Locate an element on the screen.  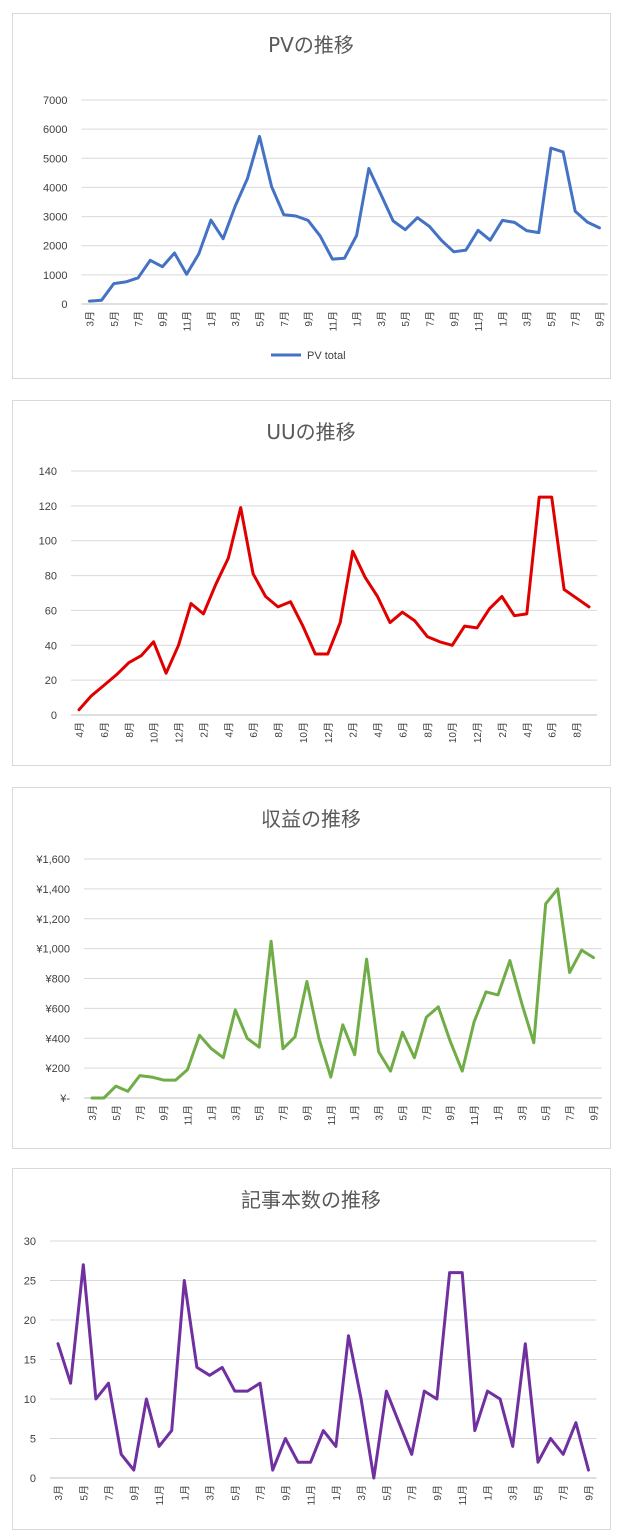
y-tick-label: 1000 is located at coordinates (55, 276).